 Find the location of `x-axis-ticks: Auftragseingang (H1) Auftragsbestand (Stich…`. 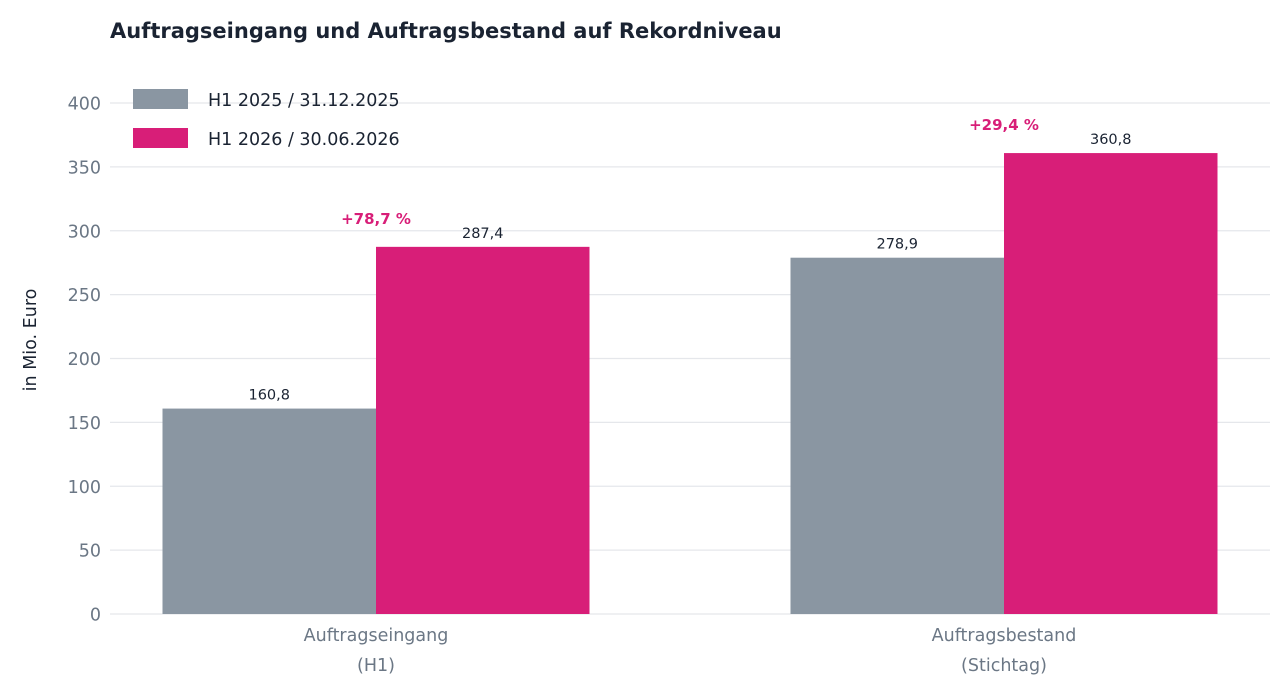

x-axis-ticks: Auftragseingang (H1) Auftragsbestand (Stich… is located at coordinates (690, 651).